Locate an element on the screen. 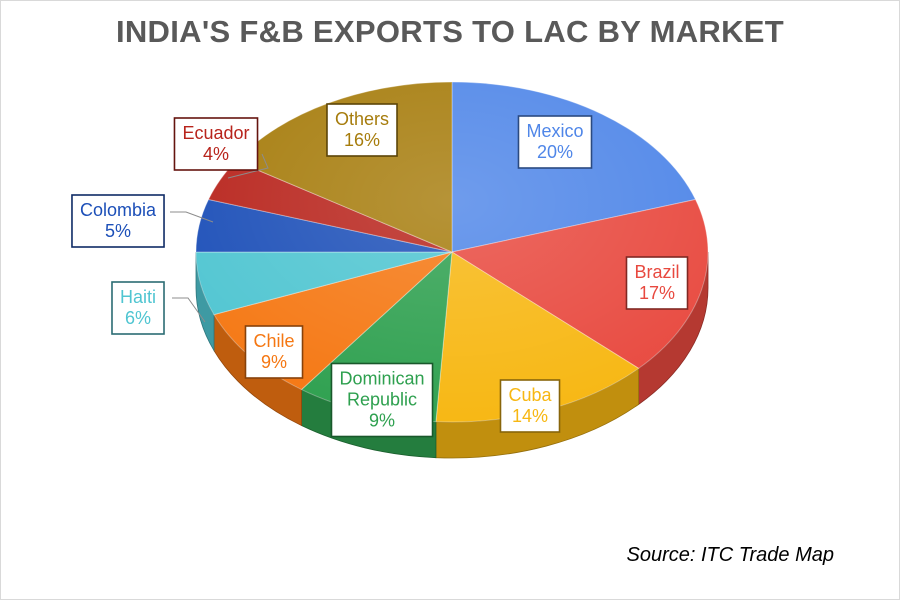 The height and width of the screenshot is (600, 900). label-value: 5% is located at coordinates (118, 231).